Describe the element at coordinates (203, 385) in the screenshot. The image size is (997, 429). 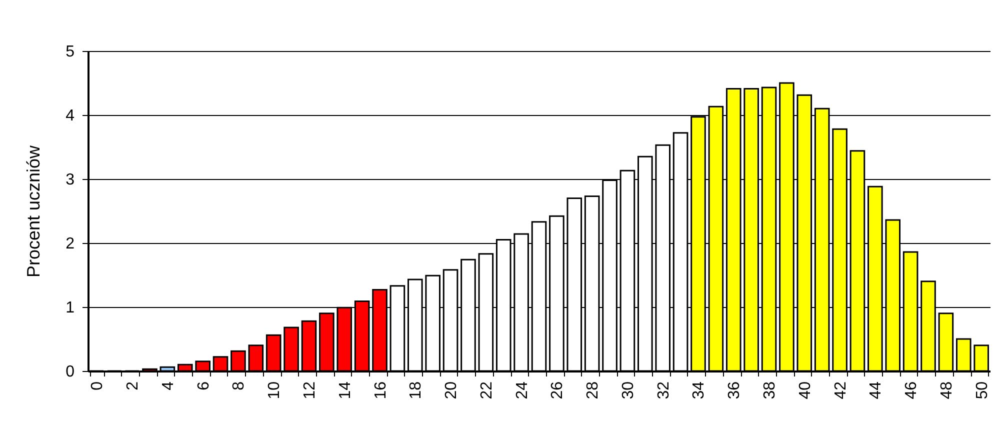
I see `x-tick-label: 6` at that location.